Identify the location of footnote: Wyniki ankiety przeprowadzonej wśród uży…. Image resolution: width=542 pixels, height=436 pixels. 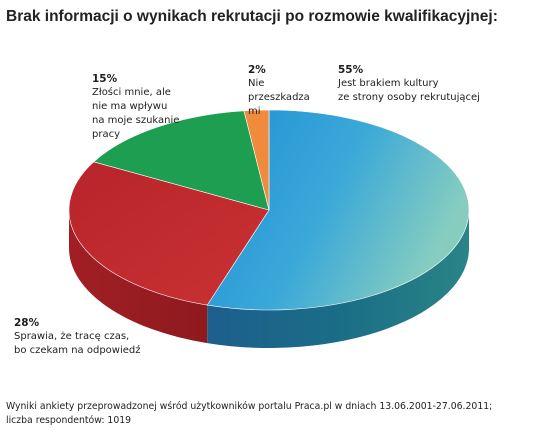
(271, 414).